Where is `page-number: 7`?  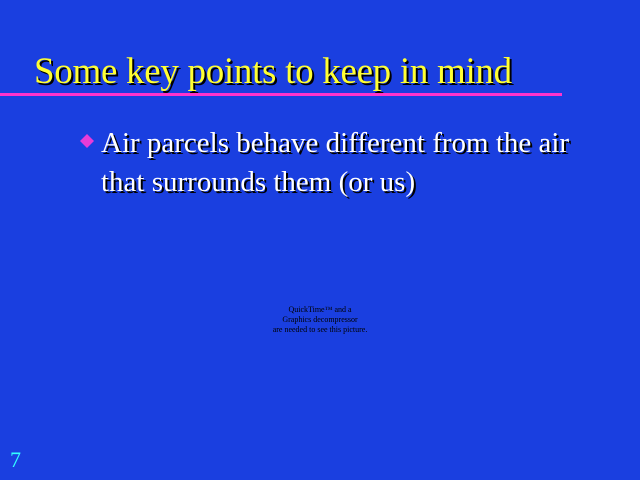 page-number: 7 is located at coordinates (15, 459).